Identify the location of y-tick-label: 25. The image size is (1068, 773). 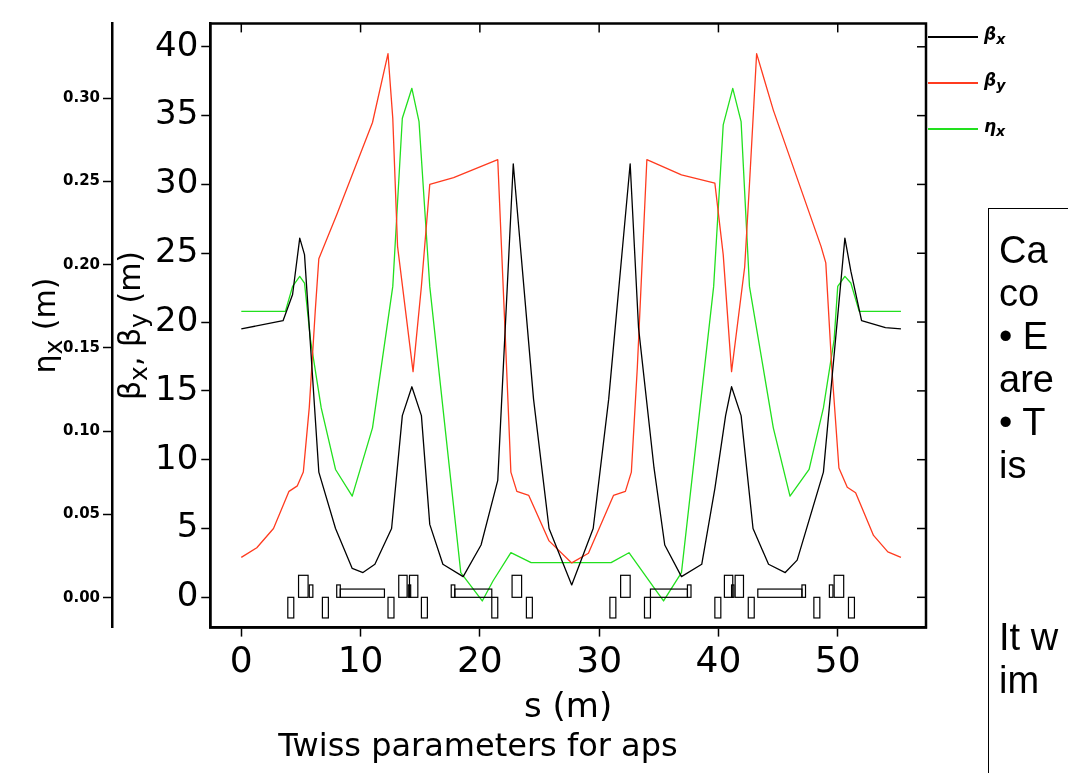
(177, 250).